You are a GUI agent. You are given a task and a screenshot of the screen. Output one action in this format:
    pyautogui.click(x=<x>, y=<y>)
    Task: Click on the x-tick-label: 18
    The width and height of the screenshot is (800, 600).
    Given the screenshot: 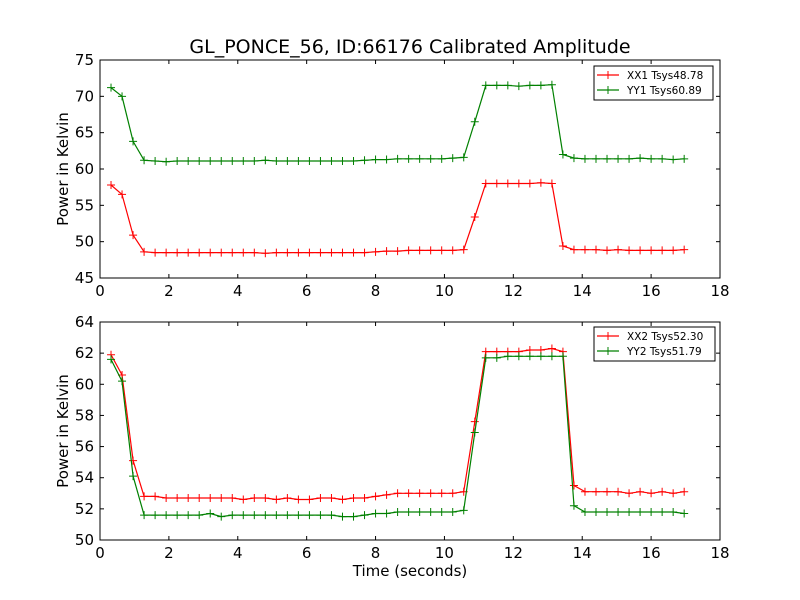 What is the action you would take?
    pyautogui.click(x=719, y=553)
    